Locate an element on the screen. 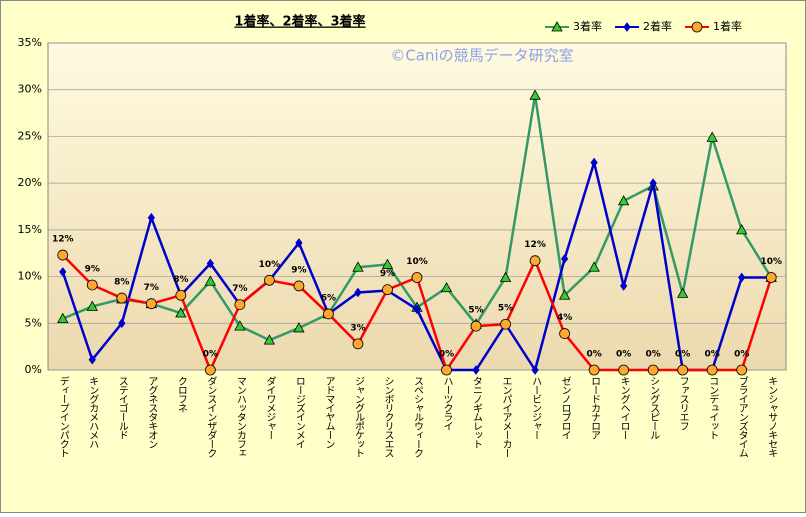 This screenshot has height=517, width=806. x-tick-label: クロフネ is located at coordinates (181, 394).